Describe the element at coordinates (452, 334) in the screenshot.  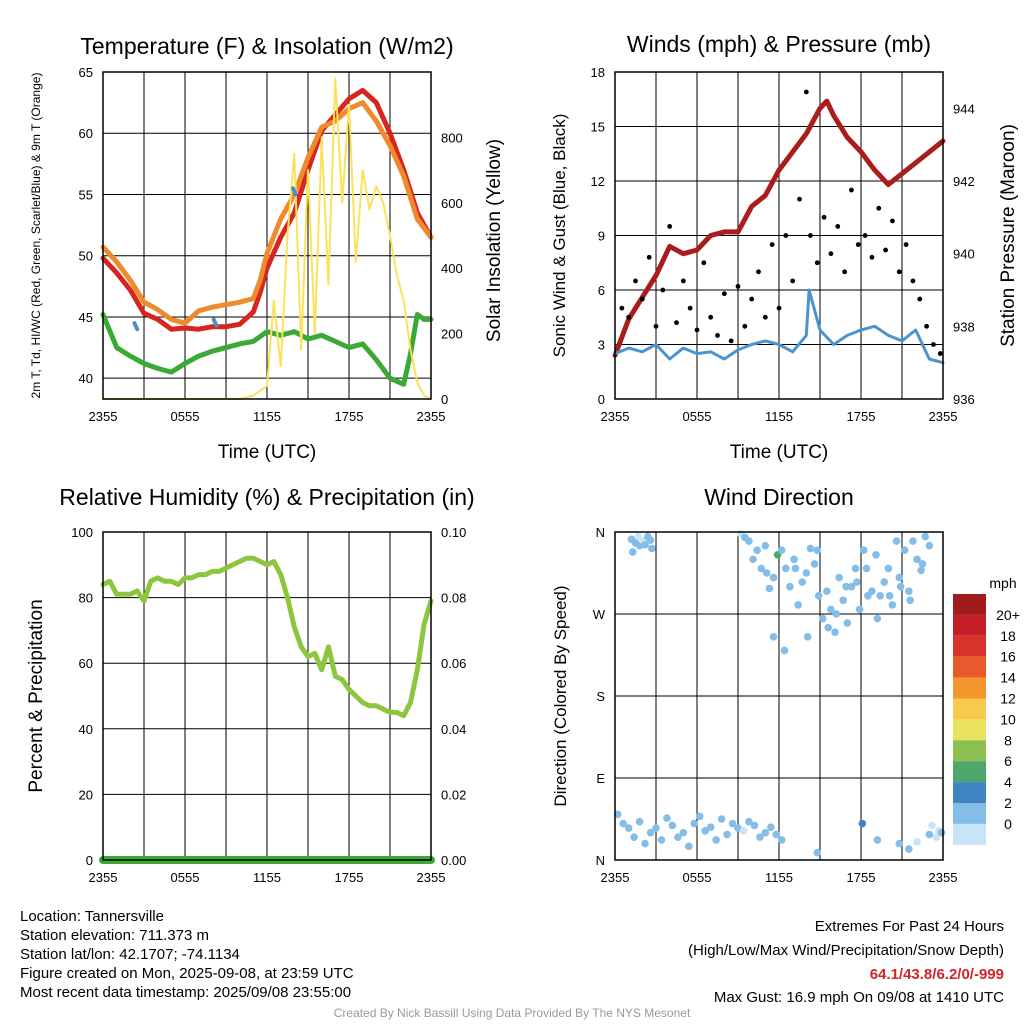
I see `temp-ytick-right-label: 200` at that location.